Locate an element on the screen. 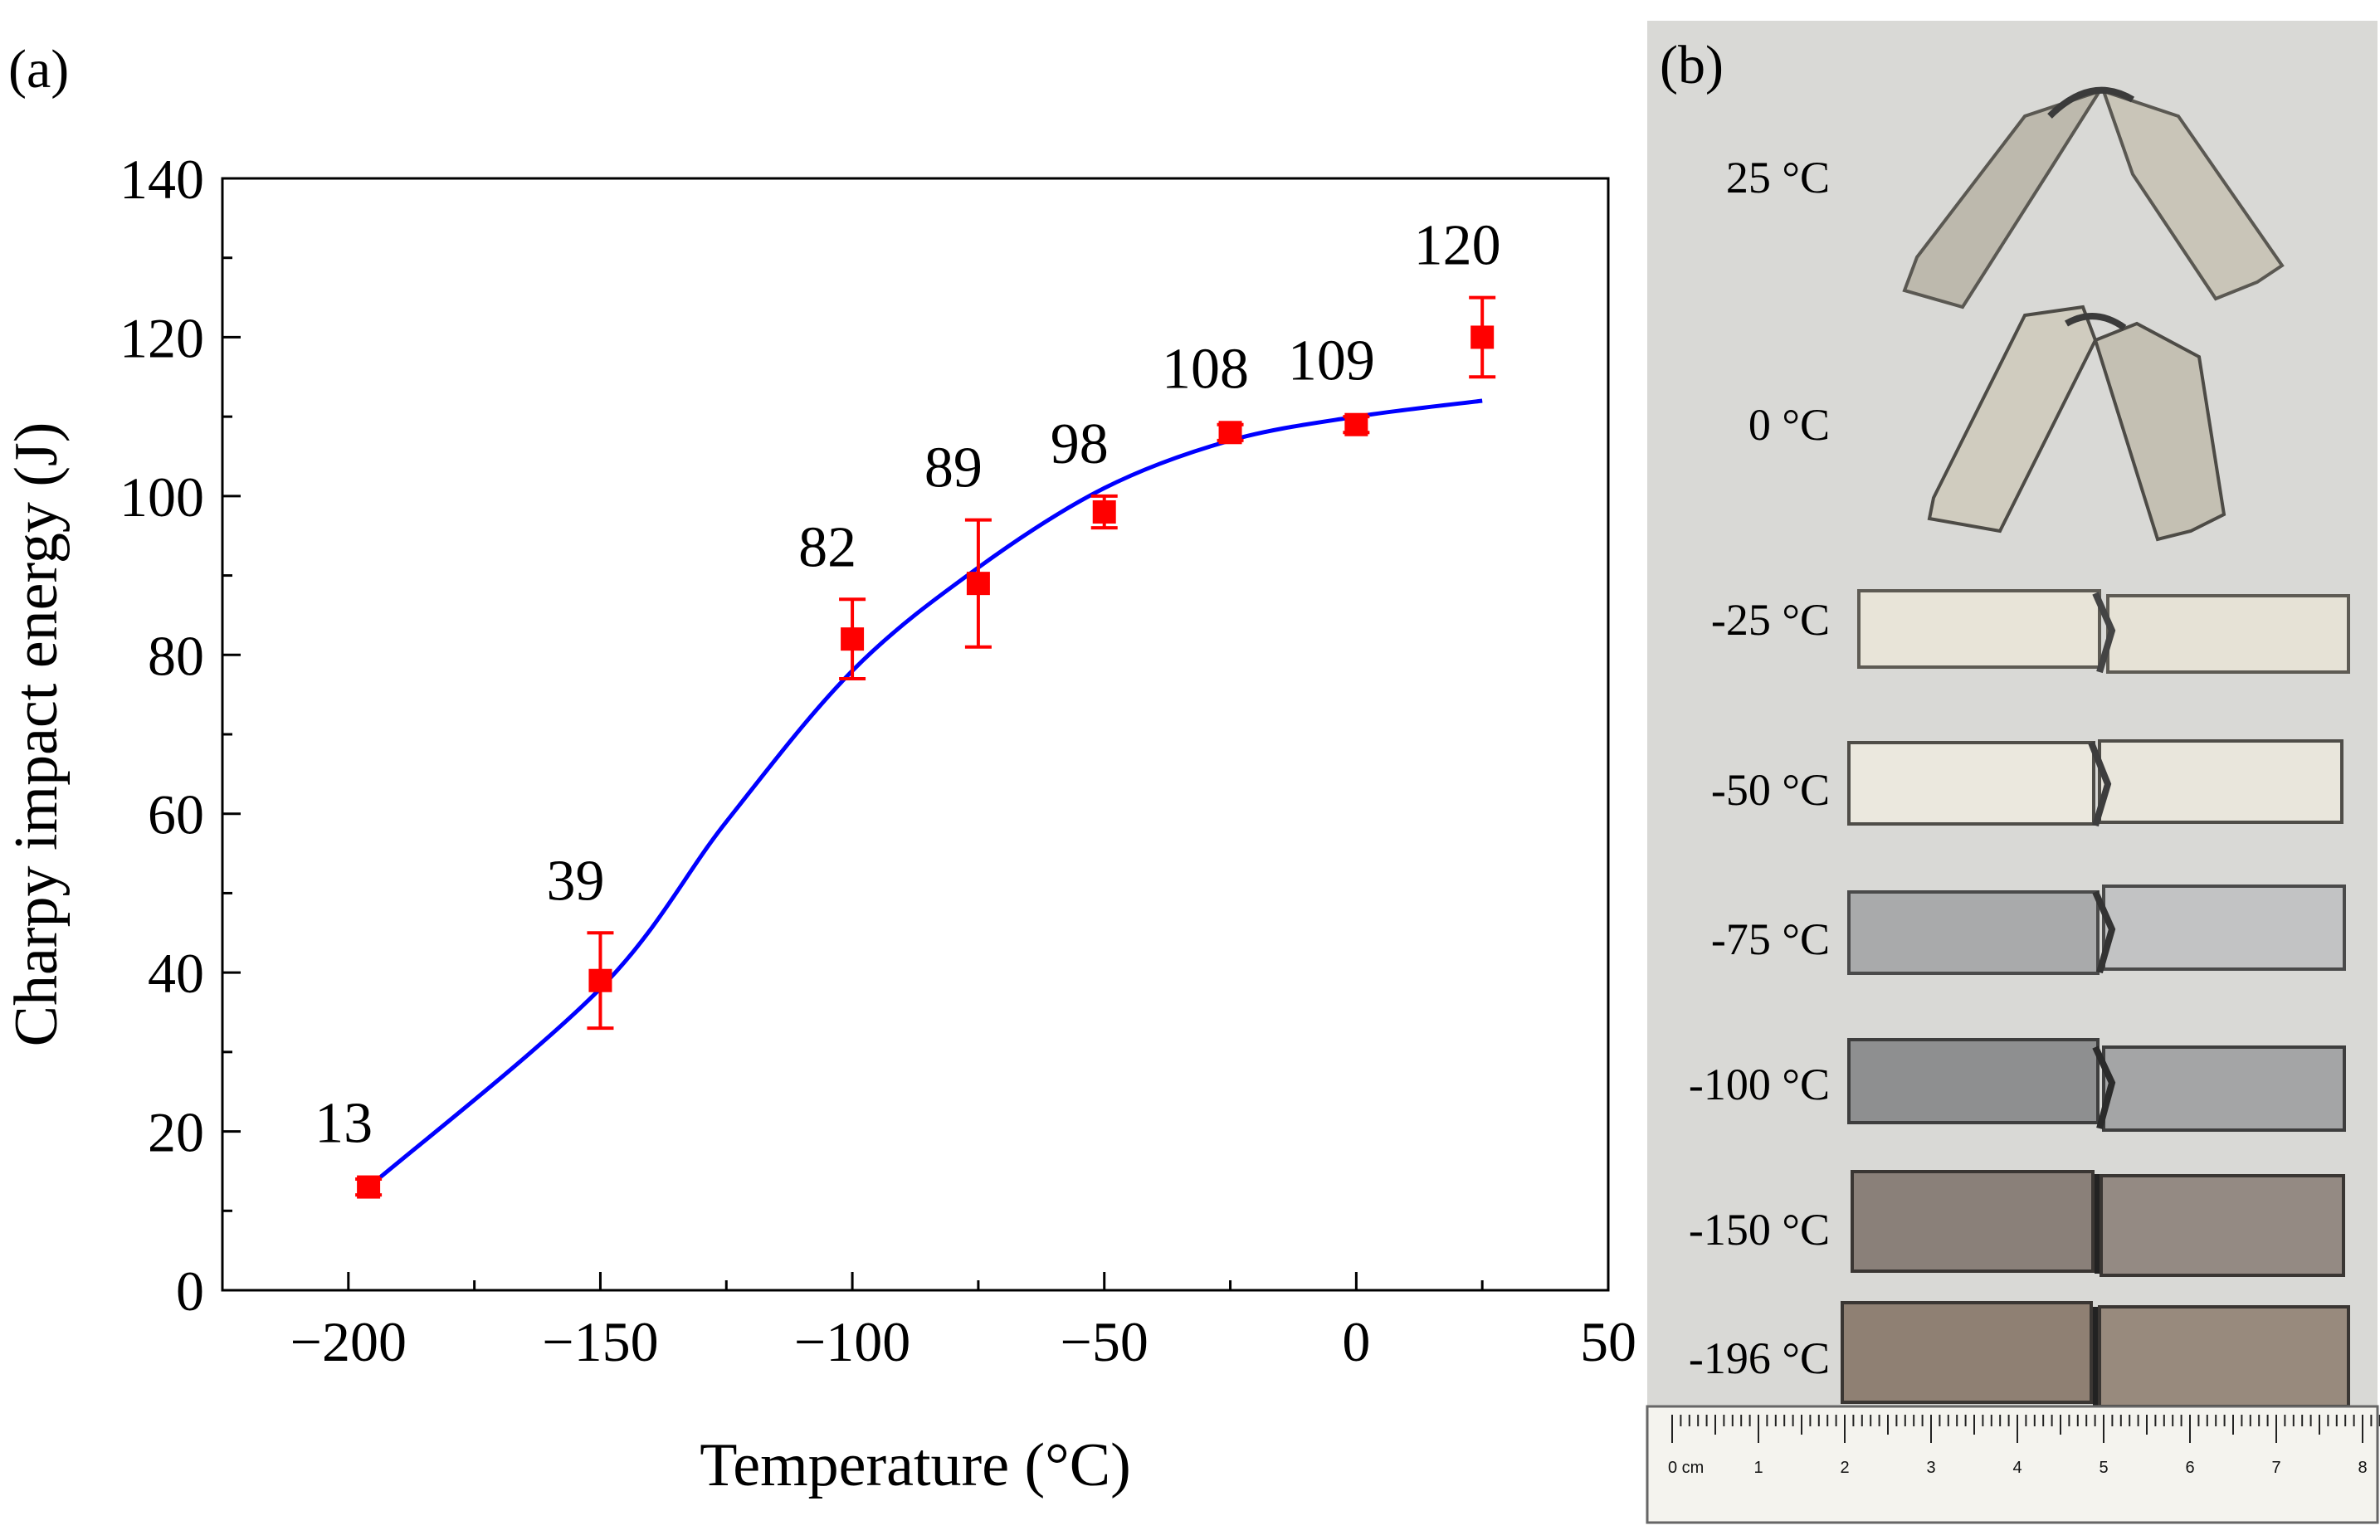  data-label: 82 is located at coordinates (827, 547).